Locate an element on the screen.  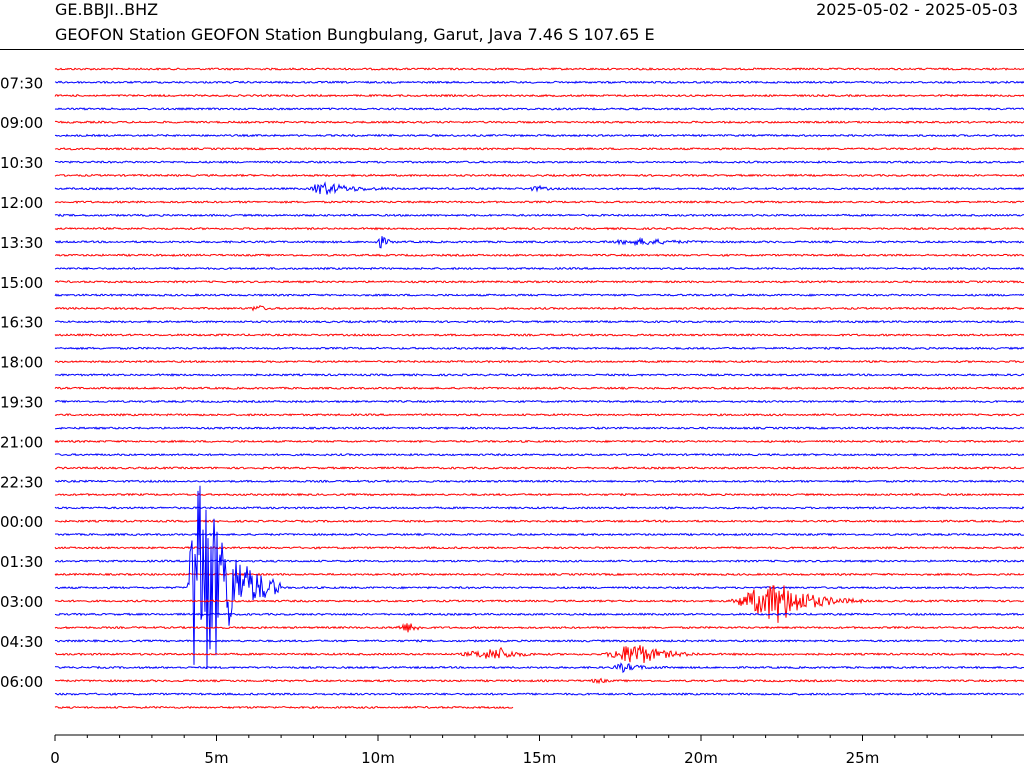
x-tick-label: 5m is located at coordinates (216, 758).